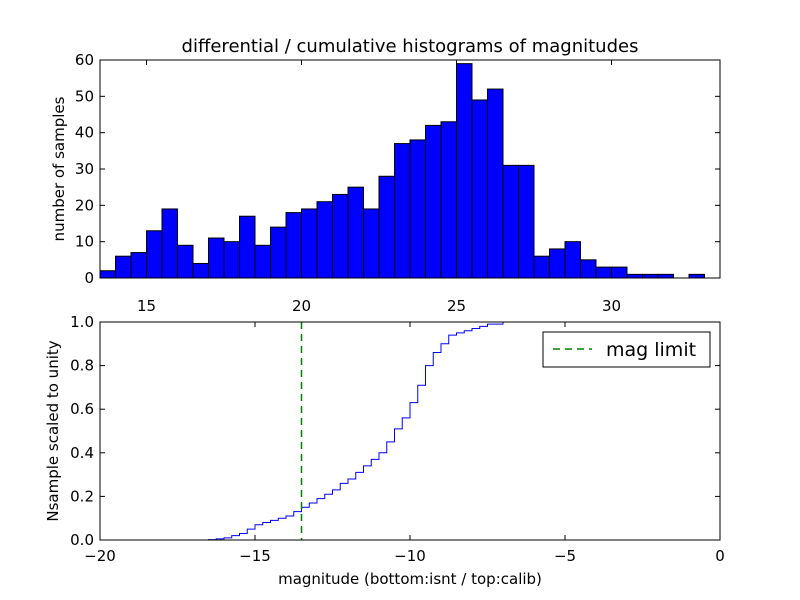 The height and width of the screenshot is (600, 800). Describe the element at coordinates (82, 453) in the screenshot. I see `y-tick-label: 0.4` at that location.